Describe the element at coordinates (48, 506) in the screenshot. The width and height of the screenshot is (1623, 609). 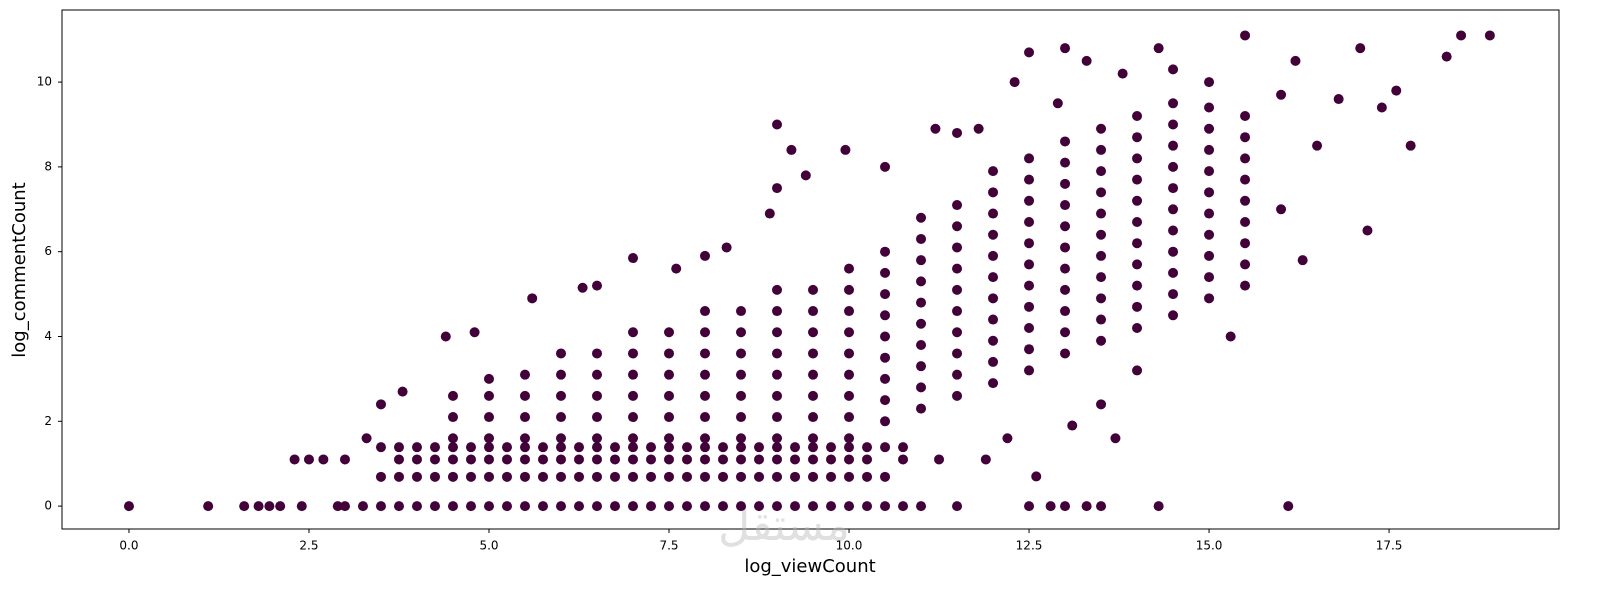
I see `y-tick-label: 0` at that location.